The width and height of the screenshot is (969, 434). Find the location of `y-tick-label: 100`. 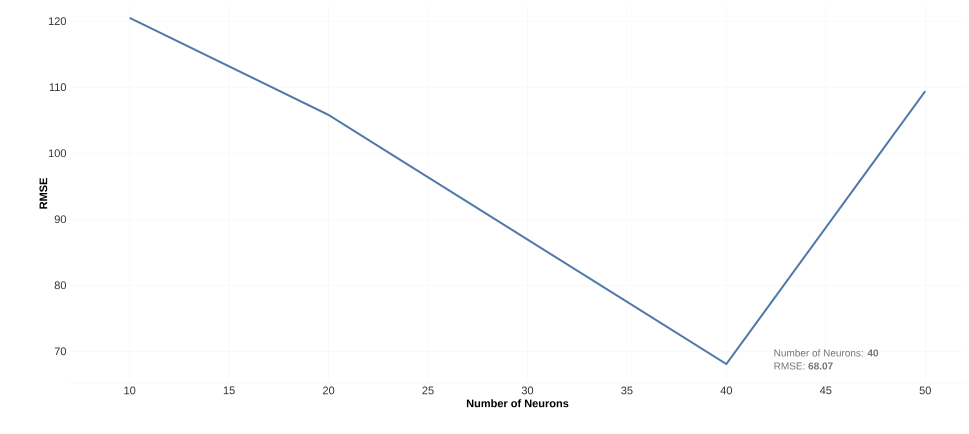

y-tick-label: 100 is located at coordinates (57, 153).